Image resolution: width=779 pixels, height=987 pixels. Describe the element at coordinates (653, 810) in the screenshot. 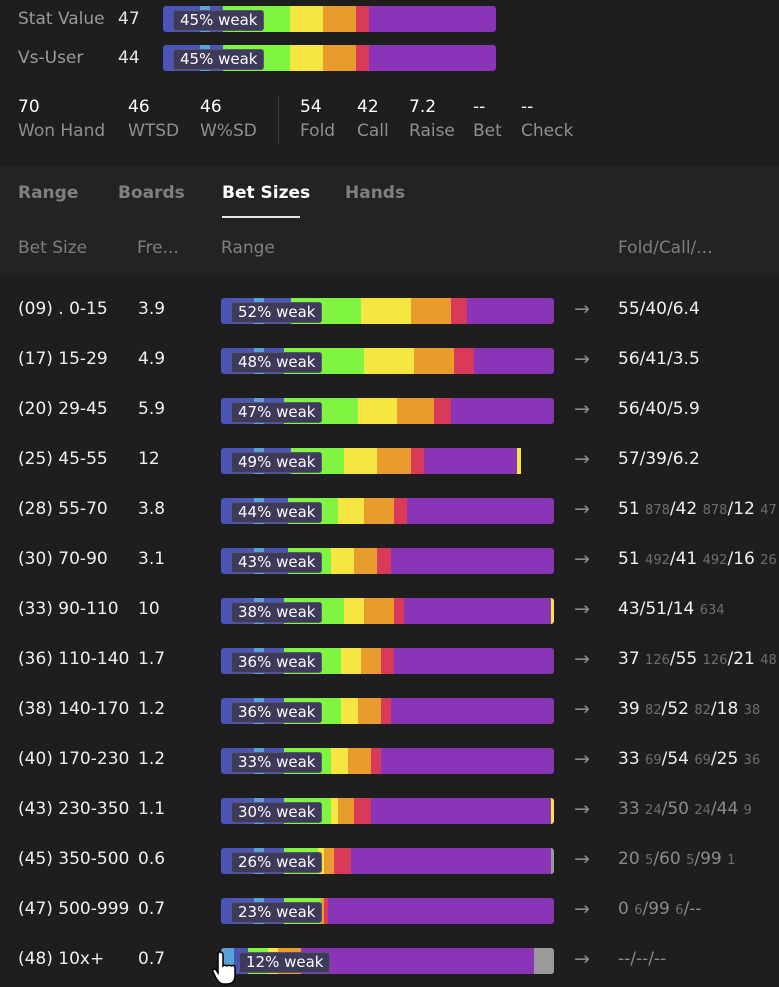

I see `sample-count: 24` at that location.